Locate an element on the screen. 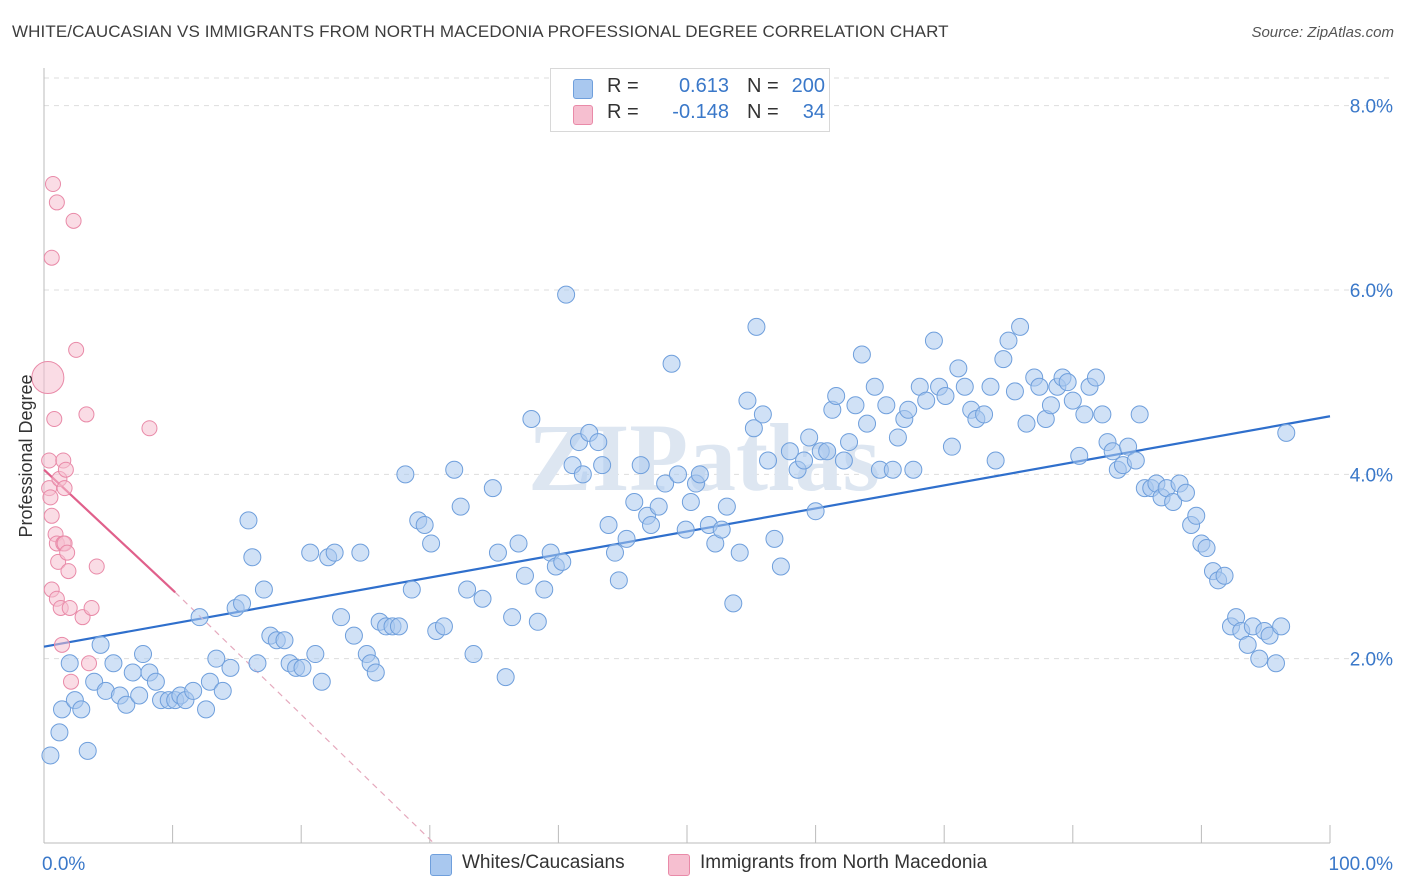 The image size is (1406, 892). legend-r-value: 0.613 is located at coordinates (703, 86).